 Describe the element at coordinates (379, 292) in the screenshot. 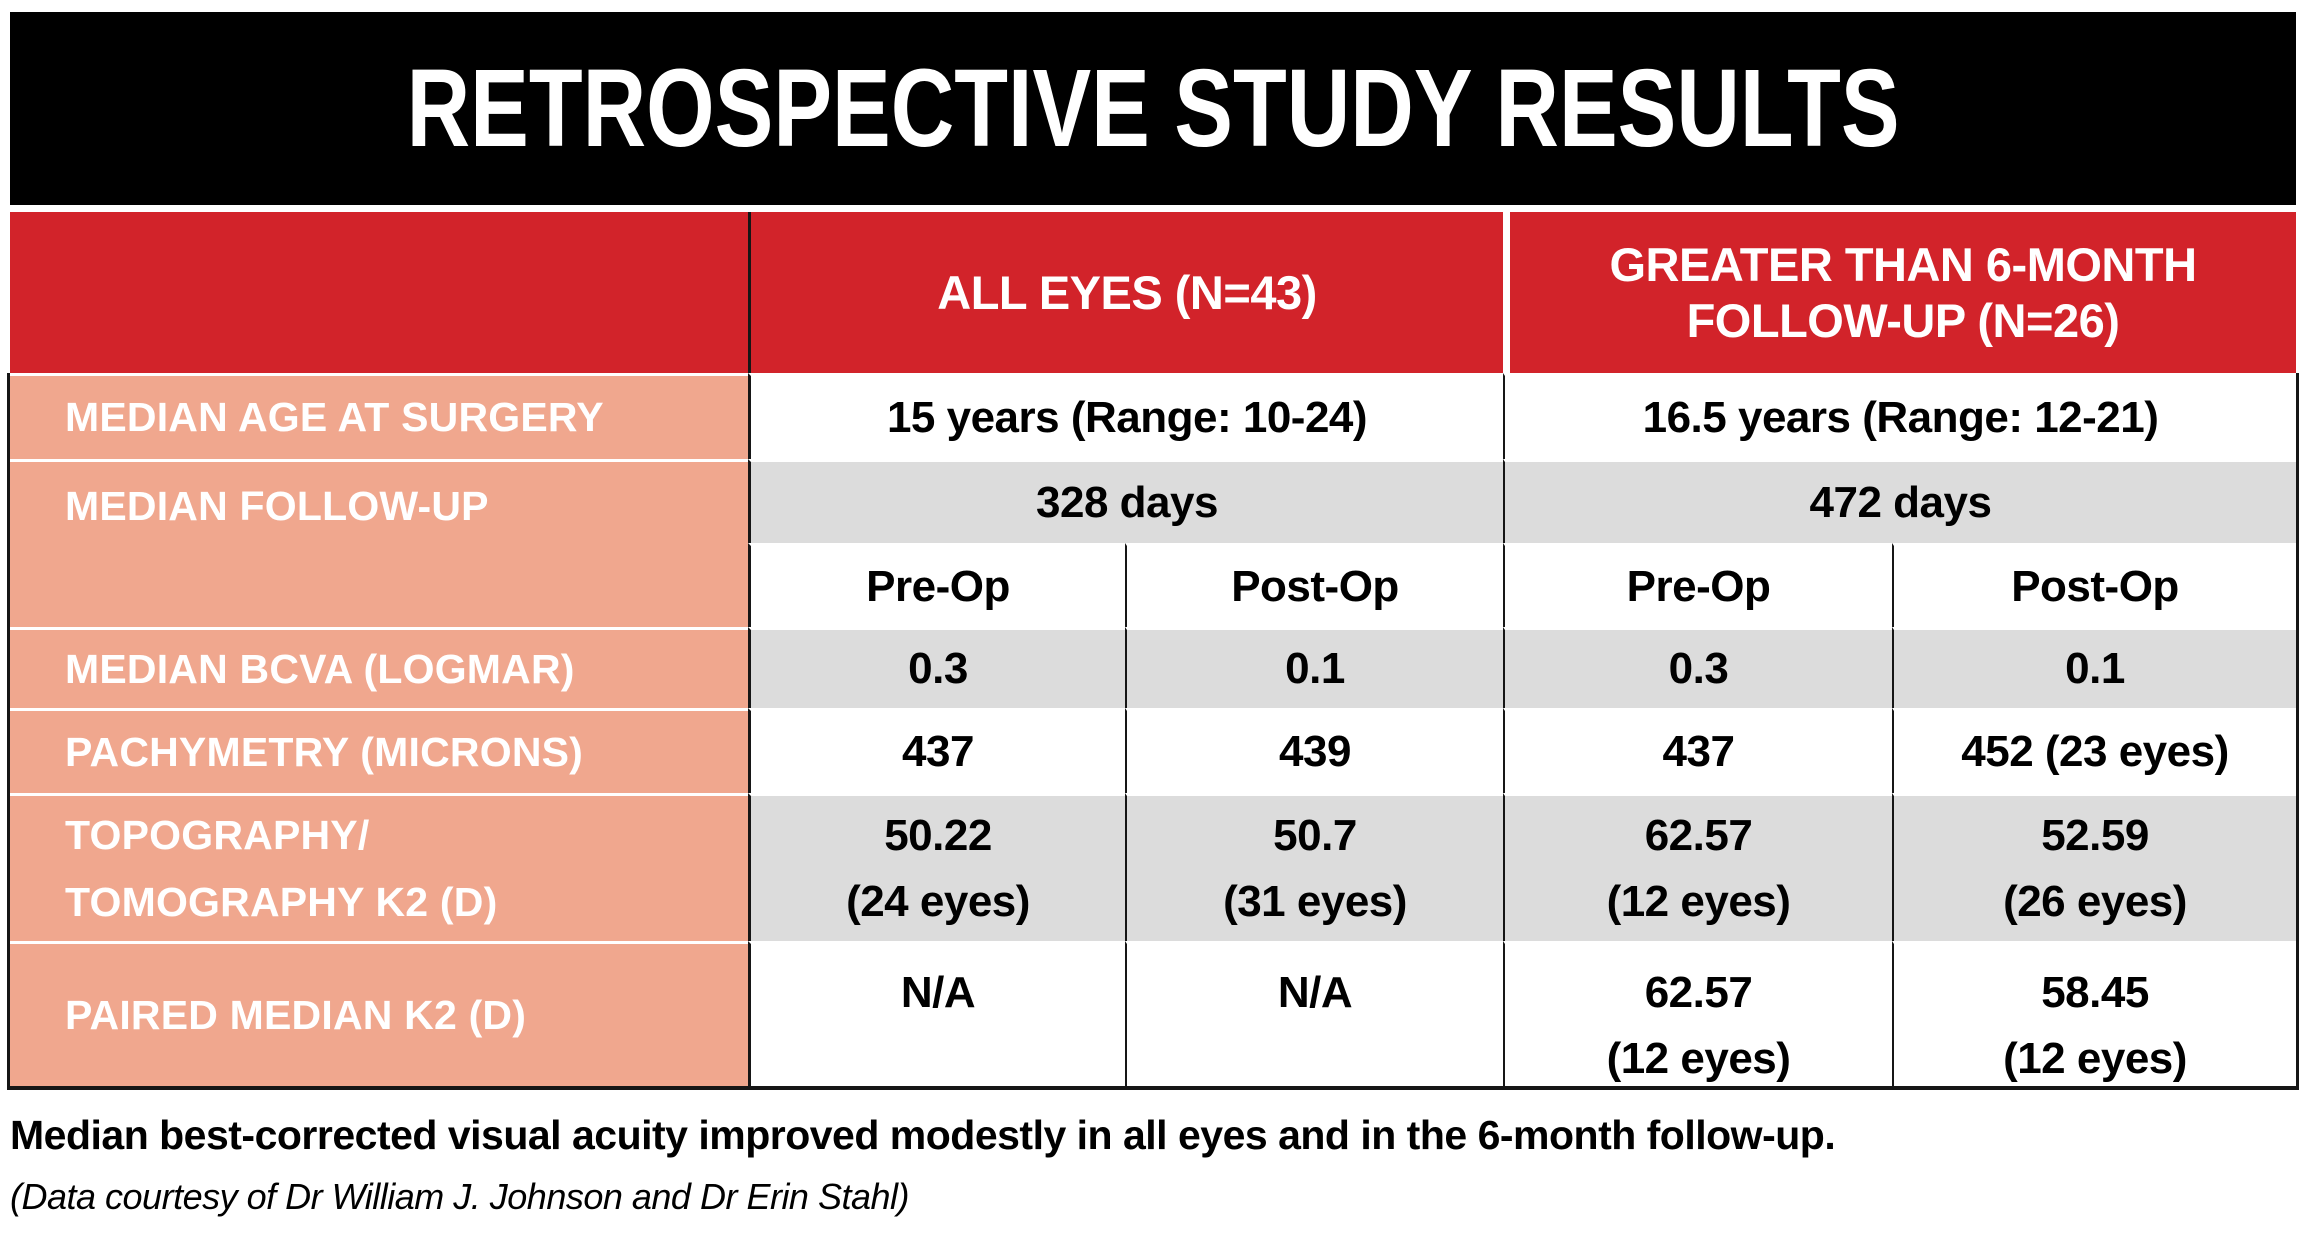

I see `header-empty-cell` at that location.